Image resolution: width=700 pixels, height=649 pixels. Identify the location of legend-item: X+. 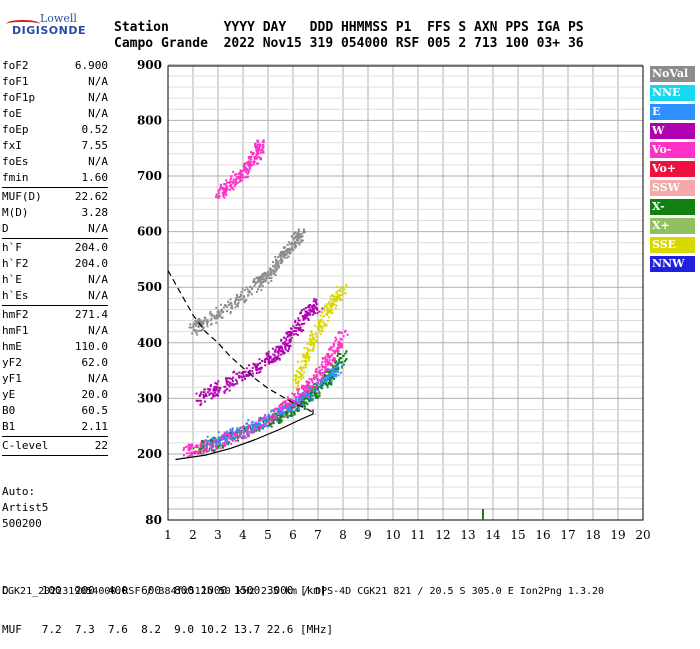
(672, 226).